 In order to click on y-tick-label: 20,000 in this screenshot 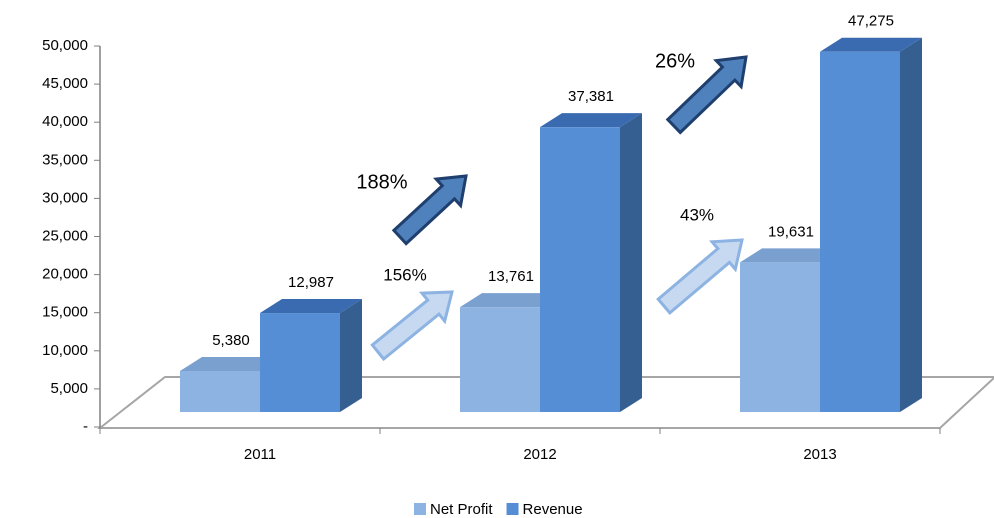, I will do `click(65, 274)`.